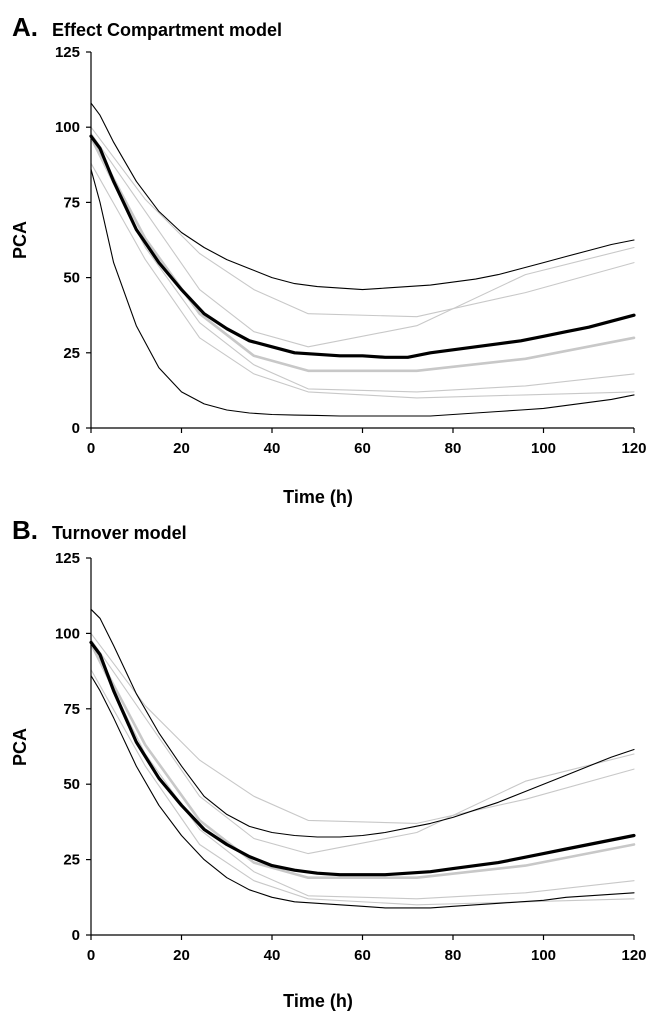 The width and height of the screenshot is (648, 1017). What do you see at coordinates (543, 955) in the screenshot?
I see `panel-b-x-tick-label-100: 100` at bounding box center [543, 955].